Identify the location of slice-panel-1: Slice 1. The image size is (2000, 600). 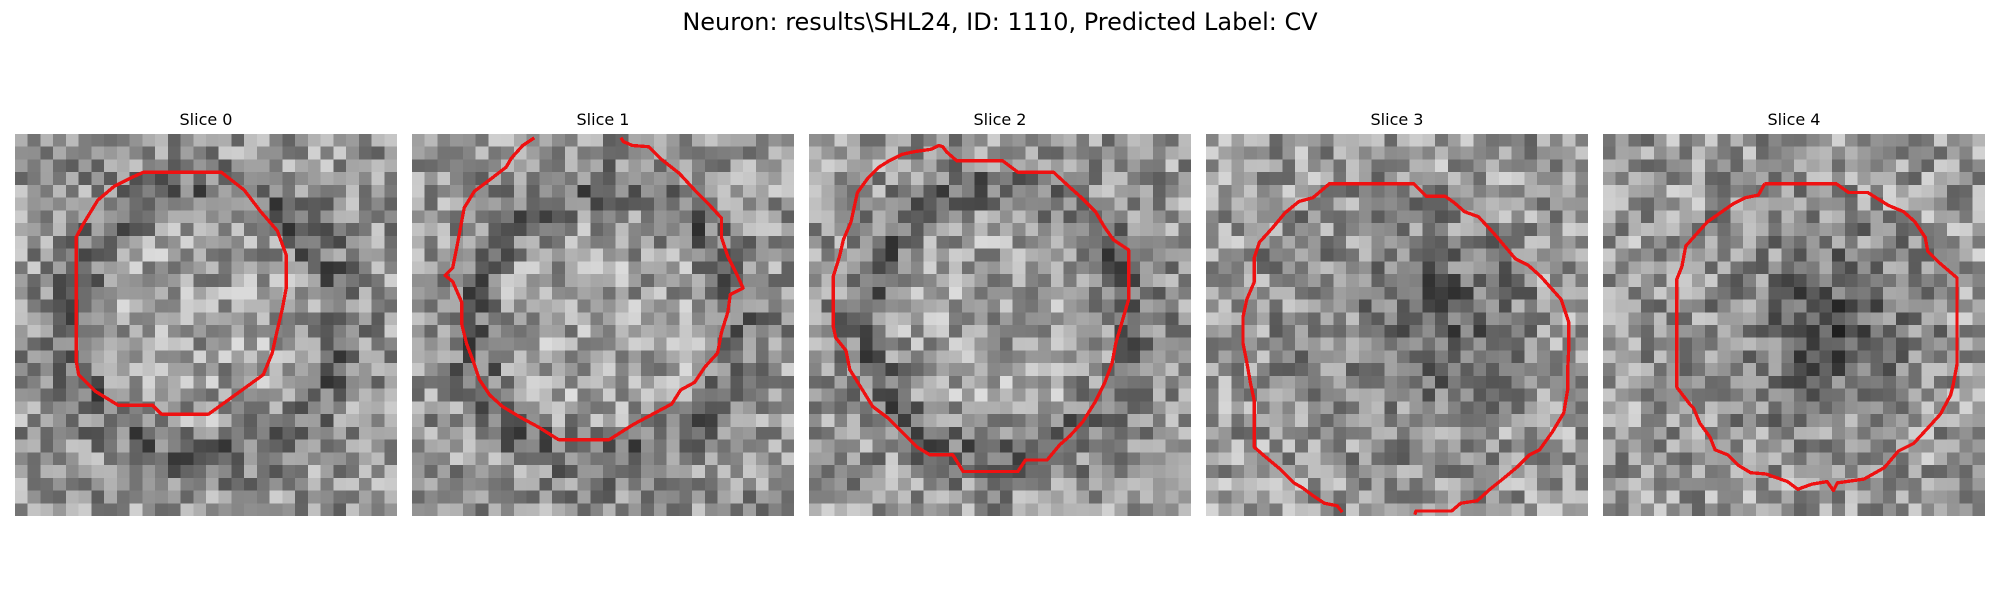
(603, 315).